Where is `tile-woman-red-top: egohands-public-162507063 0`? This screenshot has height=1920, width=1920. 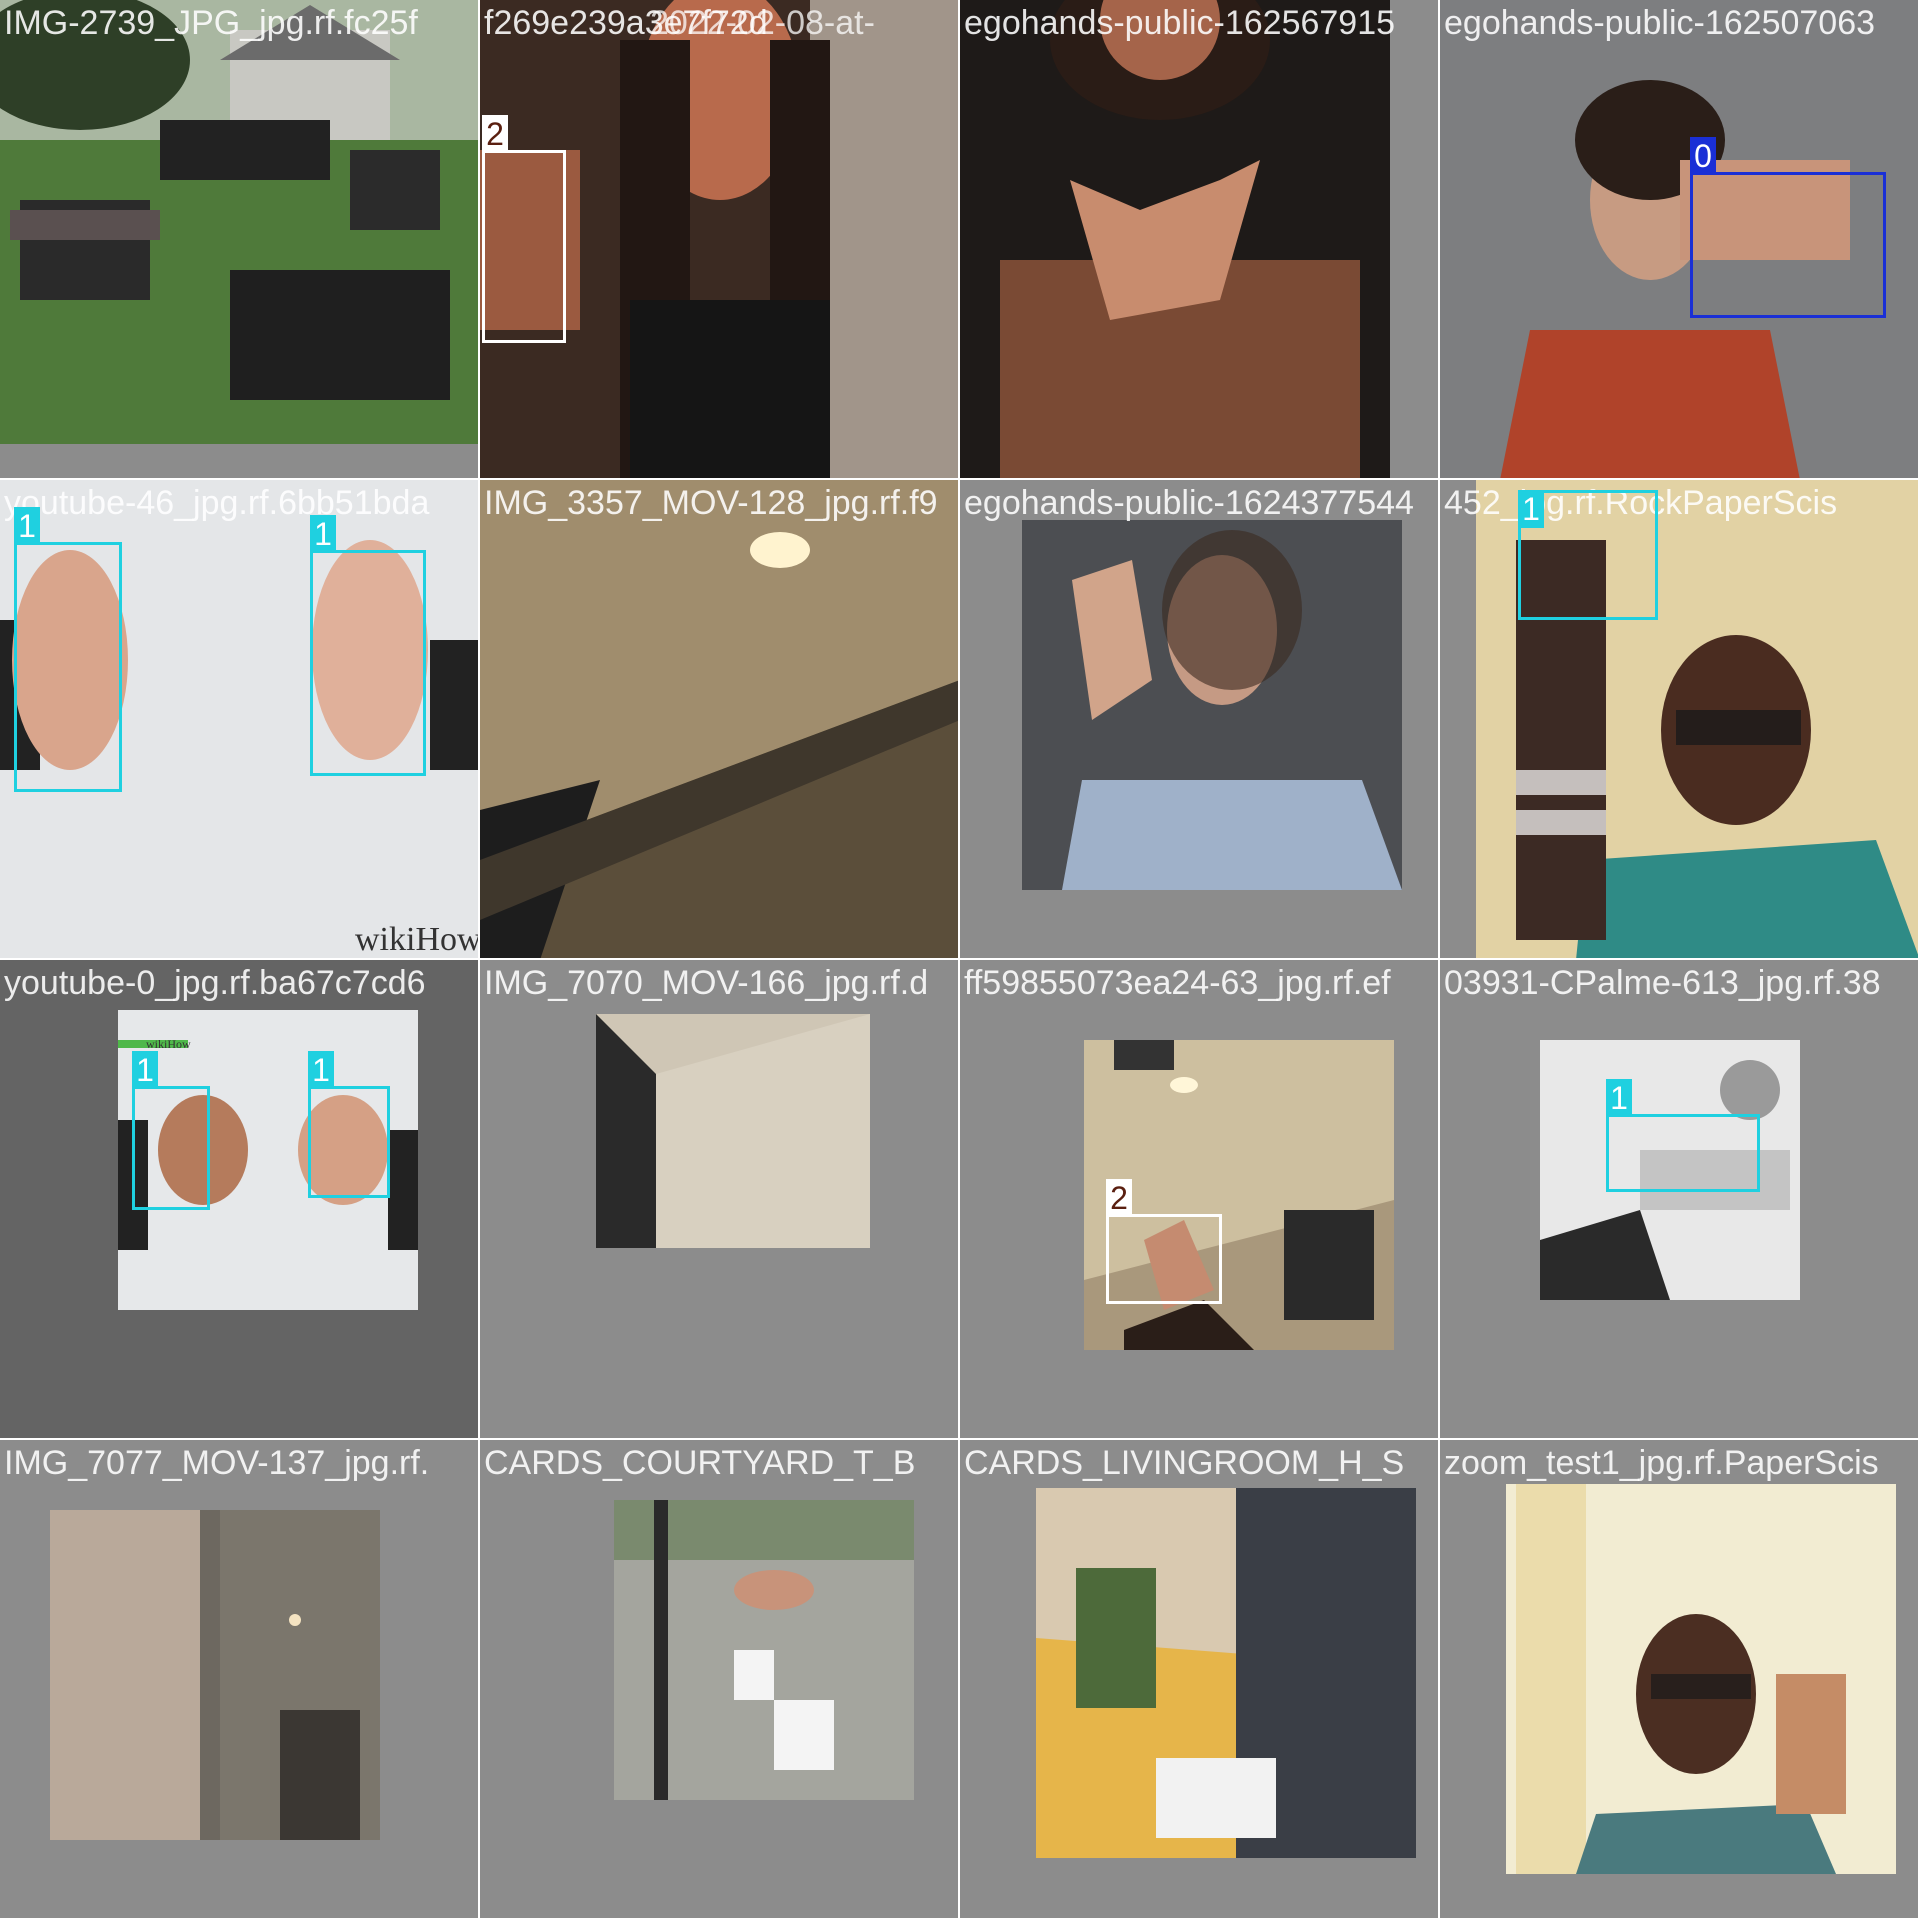
tile-woman-red-top: egohands-public-162507063 0 is located at coordinates (1680, 240).